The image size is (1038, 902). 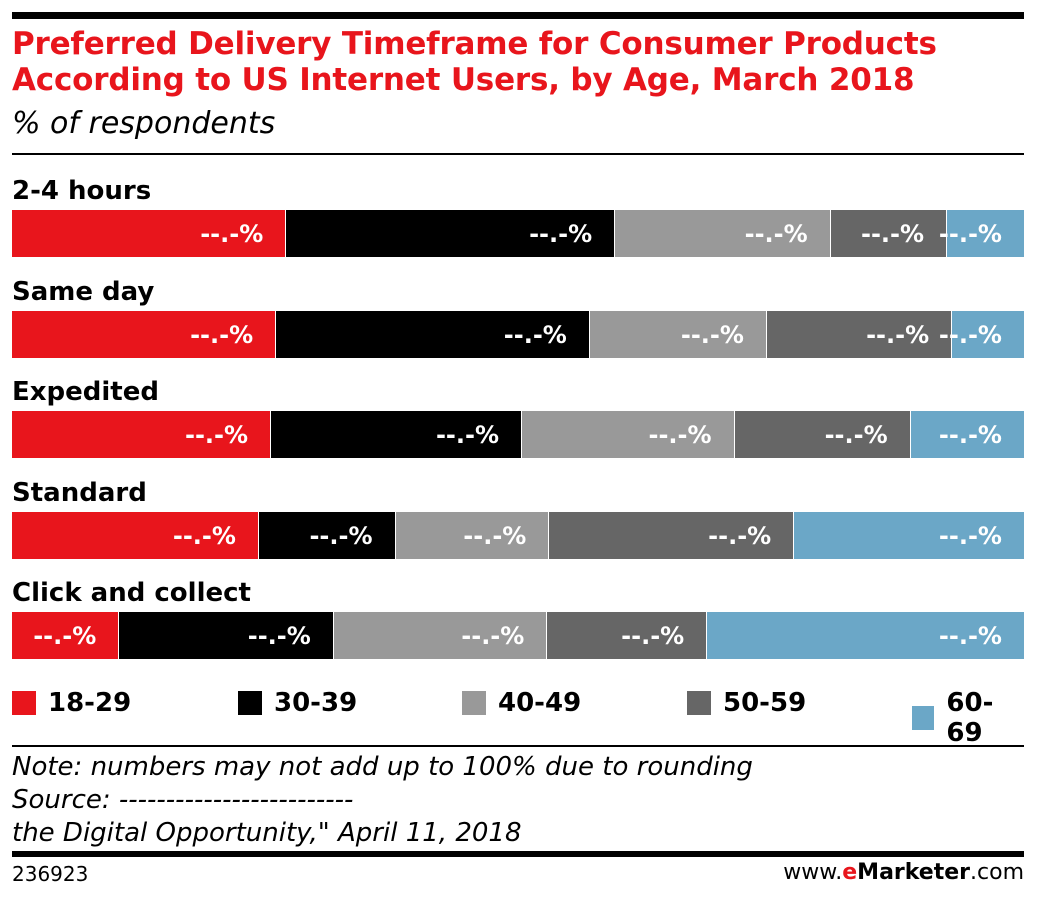 I want to click on source-line-continued: the Digital Opportunity," April 11, 2018, so click(x=267, y=833).